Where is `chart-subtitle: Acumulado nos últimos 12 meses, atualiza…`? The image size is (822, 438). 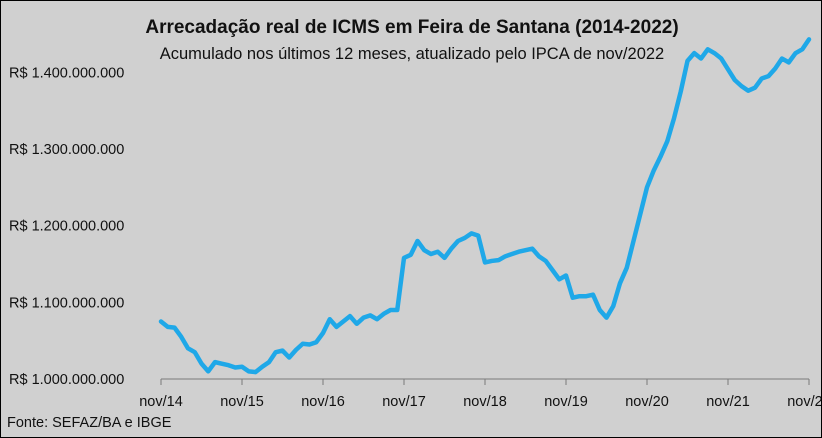 chart-subtitle: Acumulado nos últimos 12 meses, atualiza… is located at coordinates (412, 54).